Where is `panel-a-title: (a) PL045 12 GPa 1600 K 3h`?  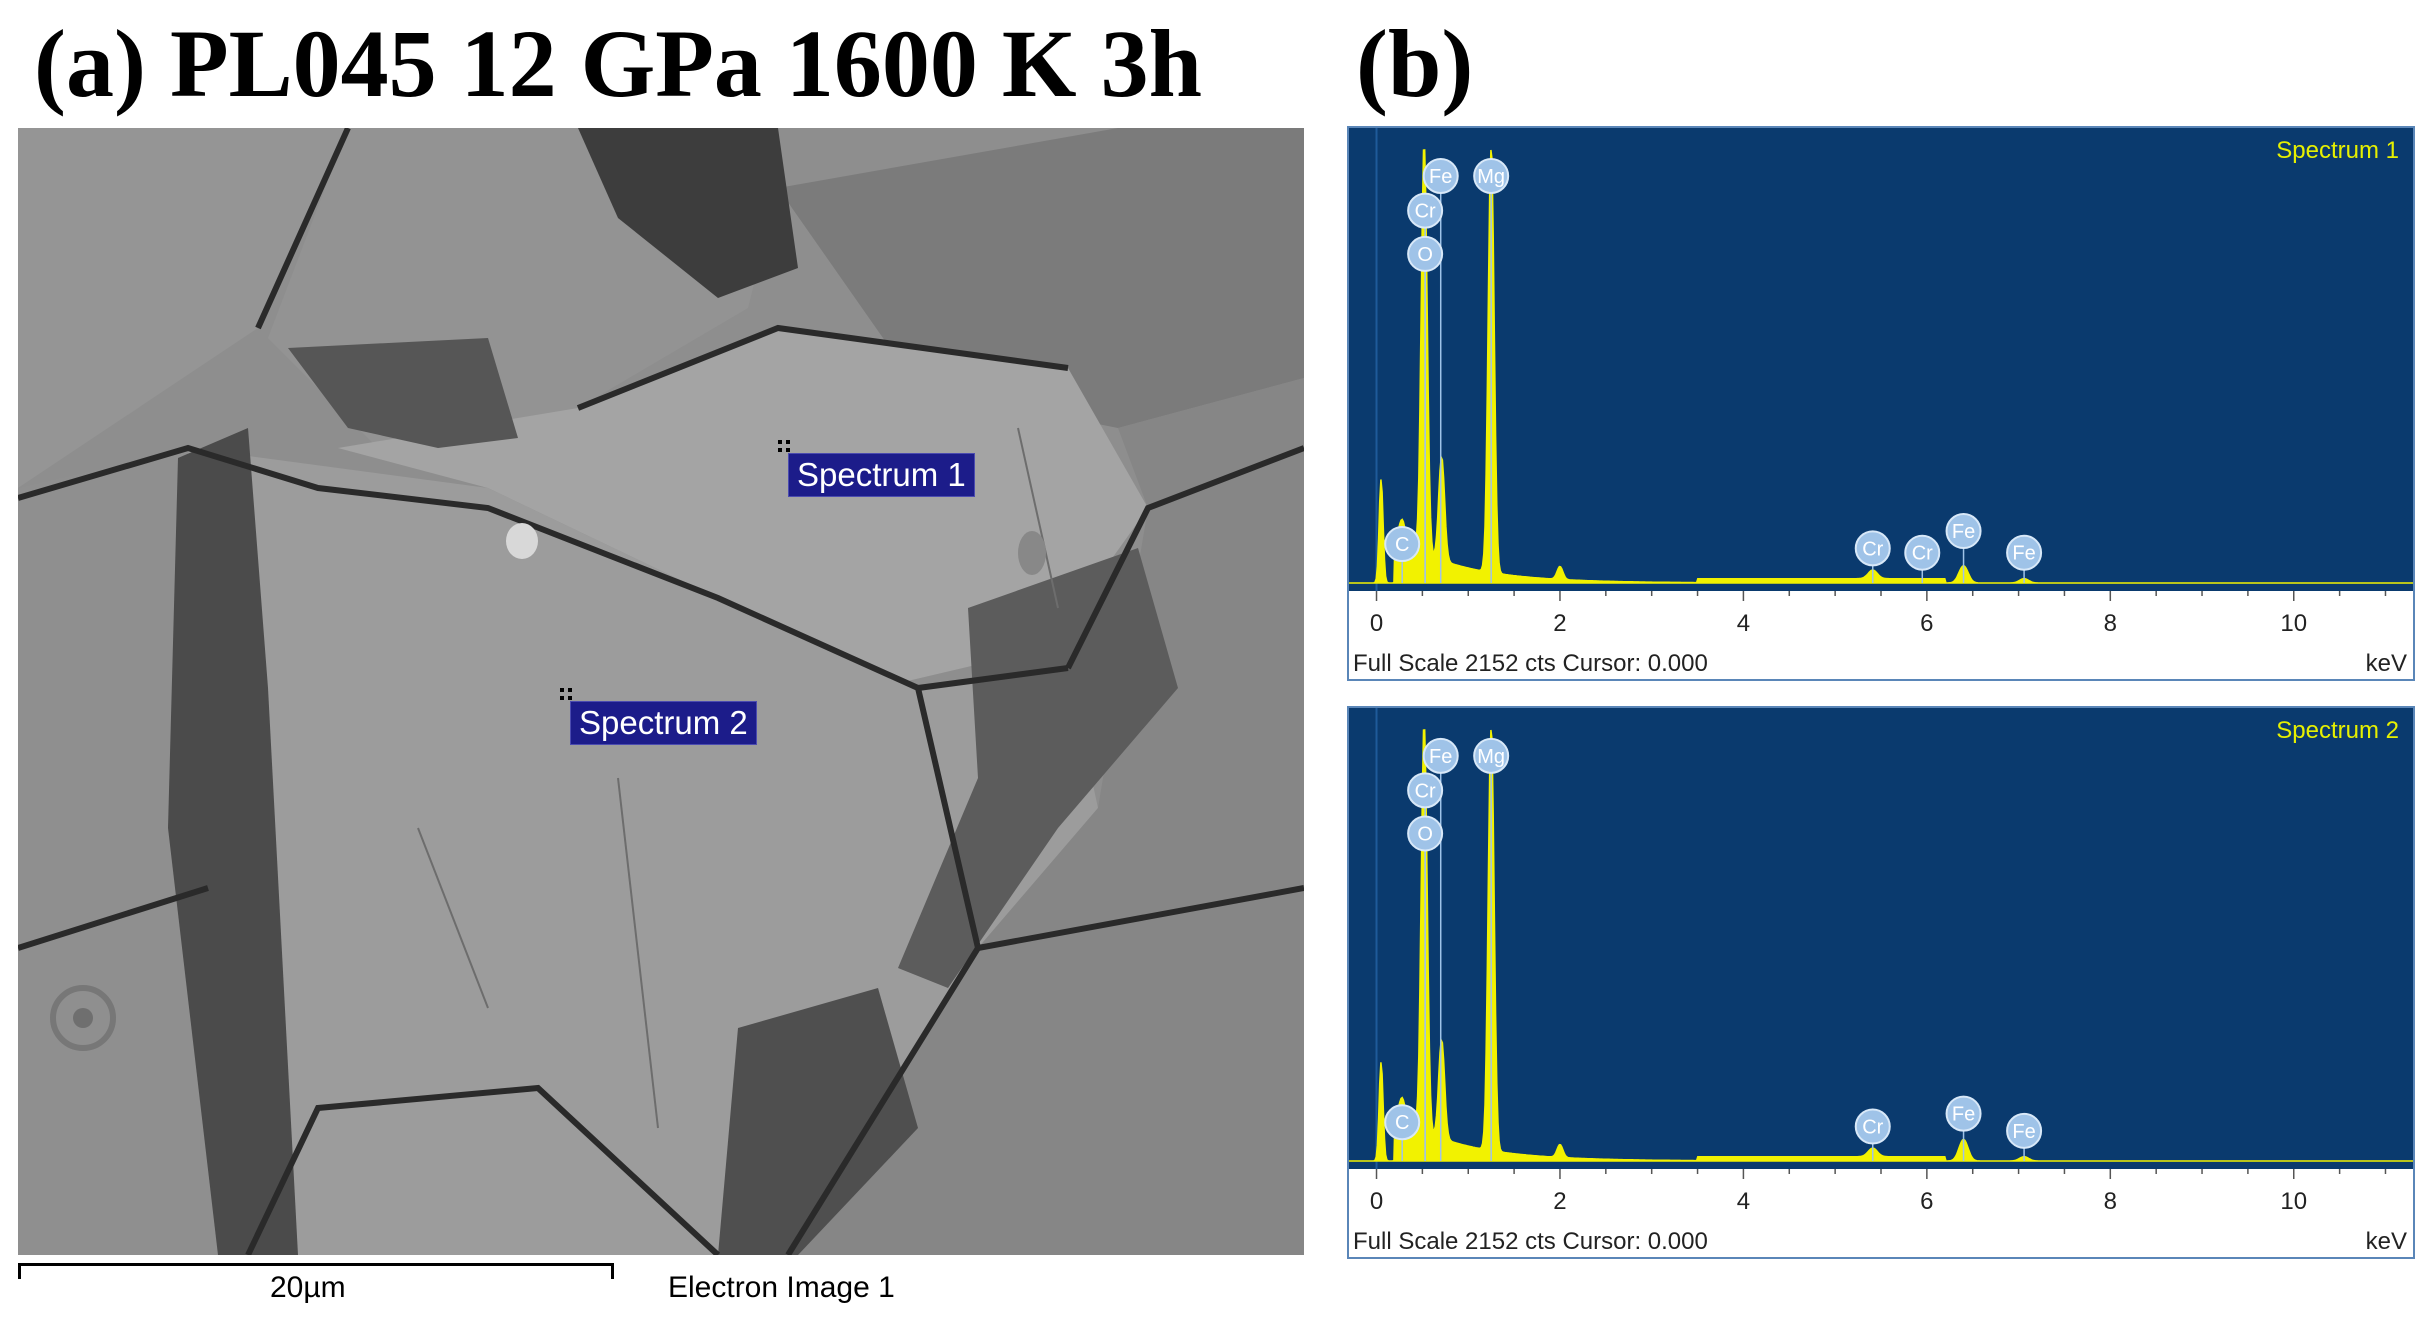 panel-a-title: (a) PL045 12 GPa 1600 K 3h is located at coordinates (618, 63).